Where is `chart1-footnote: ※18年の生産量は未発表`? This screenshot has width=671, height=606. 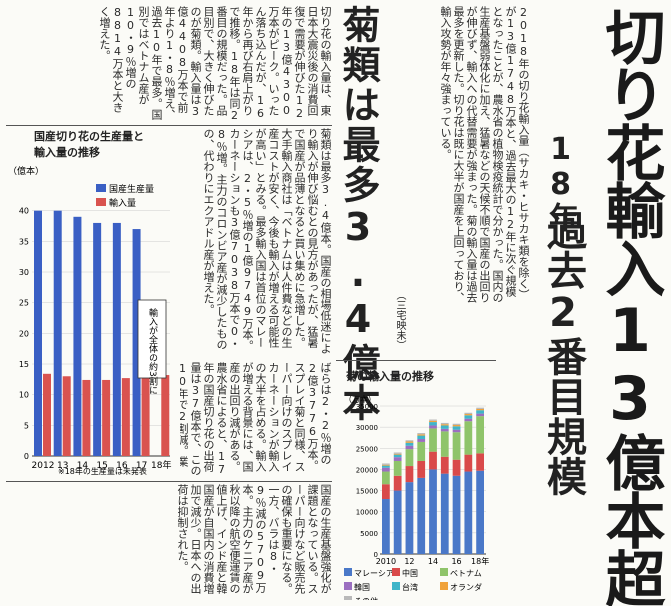 chart1-footnote: ※18年の生産量は未発表 is located at coordinates (102, 471).